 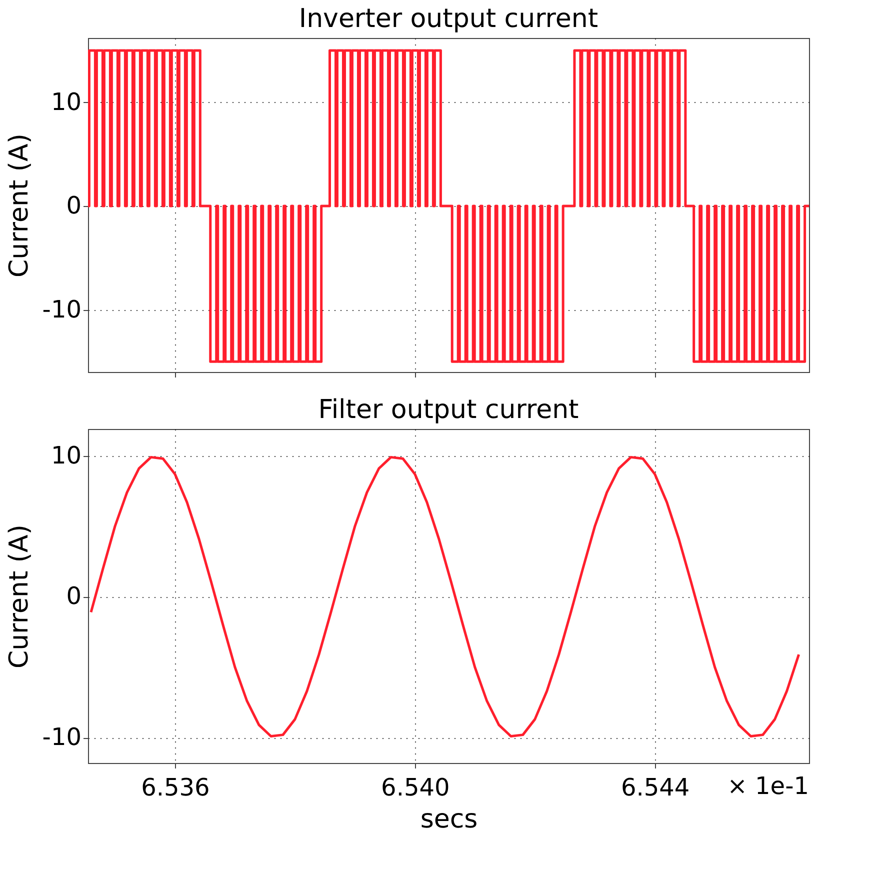 I want to click on x-tick-label: 6.544, so click(x=655, y=788).